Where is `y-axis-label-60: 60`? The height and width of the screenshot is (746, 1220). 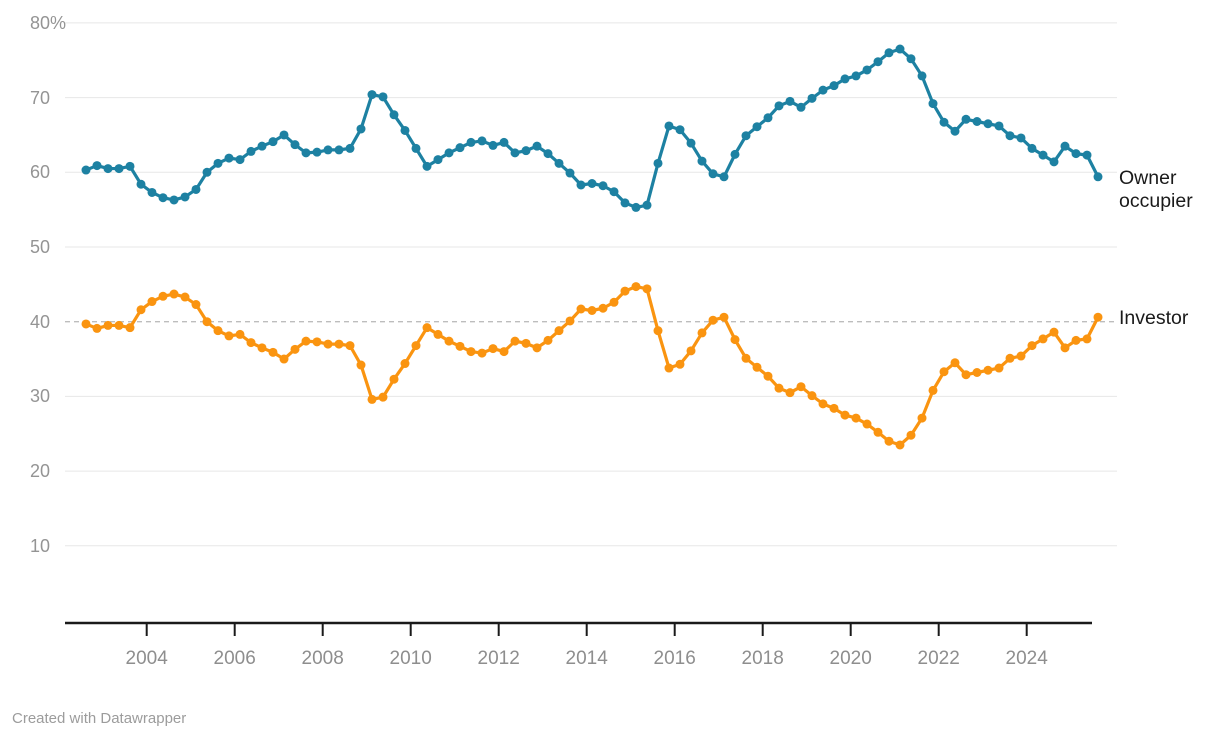
y-axis-label-60: 60 is located at coordinates (25, 172).